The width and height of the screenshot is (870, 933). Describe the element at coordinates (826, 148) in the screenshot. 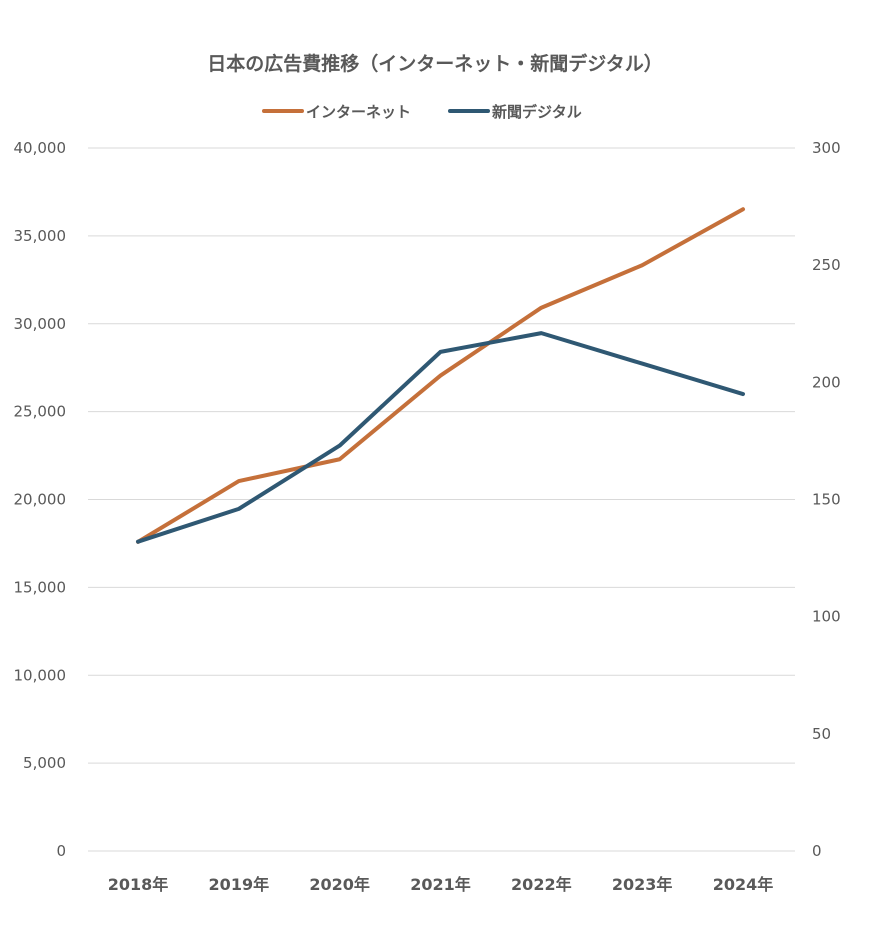

I see `right-tick-label: 300` at that location.